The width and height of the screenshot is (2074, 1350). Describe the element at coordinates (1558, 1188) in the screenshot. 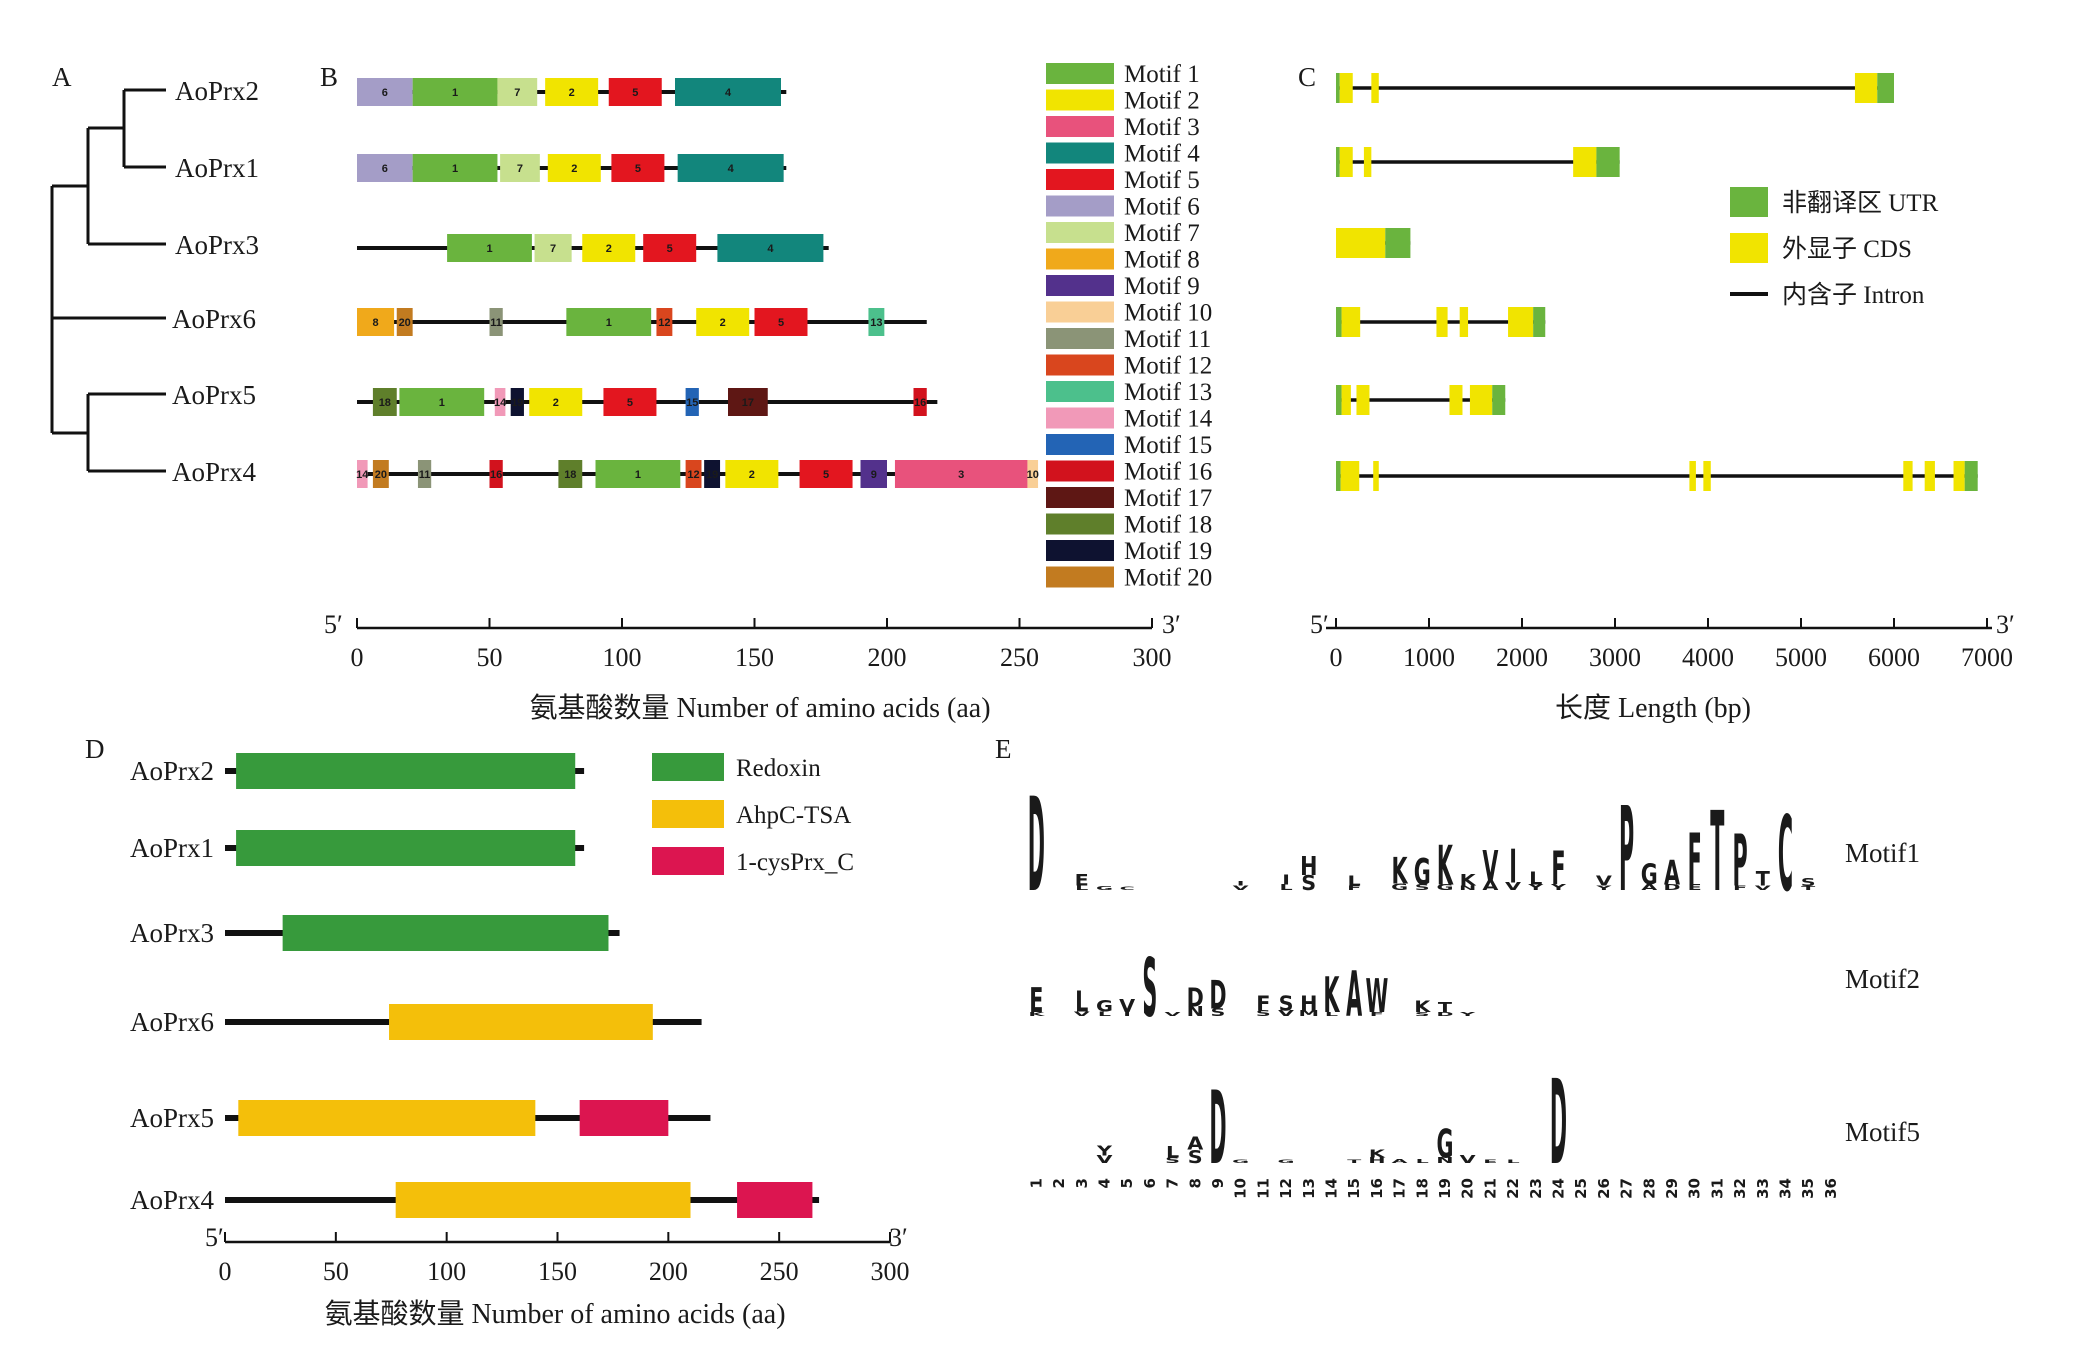

I see `logo-position-number: 24` at that location.